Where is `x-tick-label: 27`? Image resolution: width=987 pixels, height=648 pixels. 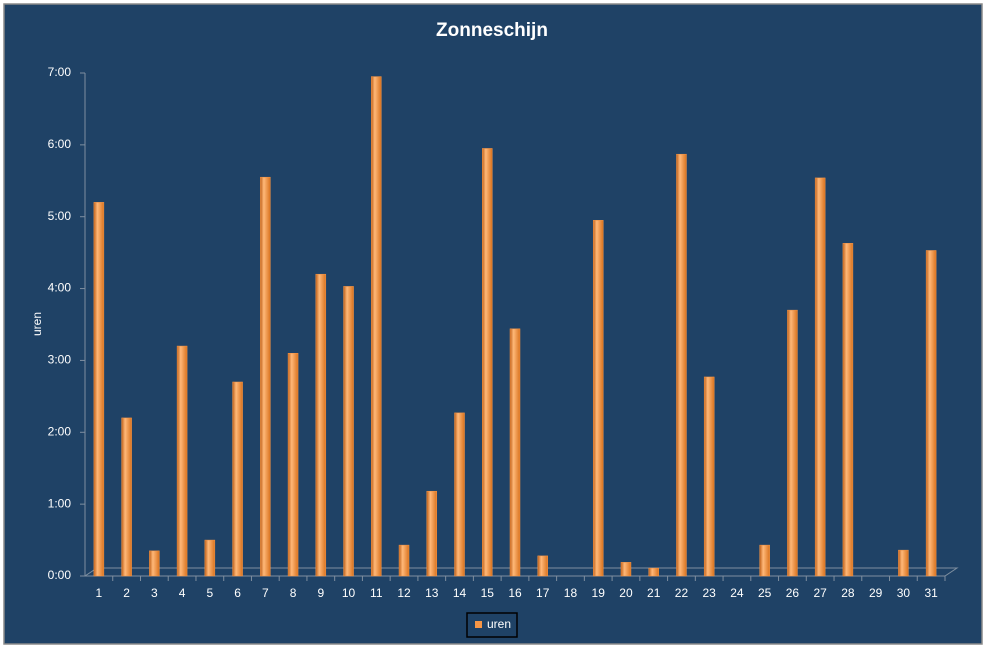 x-tick-label: 27 is located at coordinates (820, 593).